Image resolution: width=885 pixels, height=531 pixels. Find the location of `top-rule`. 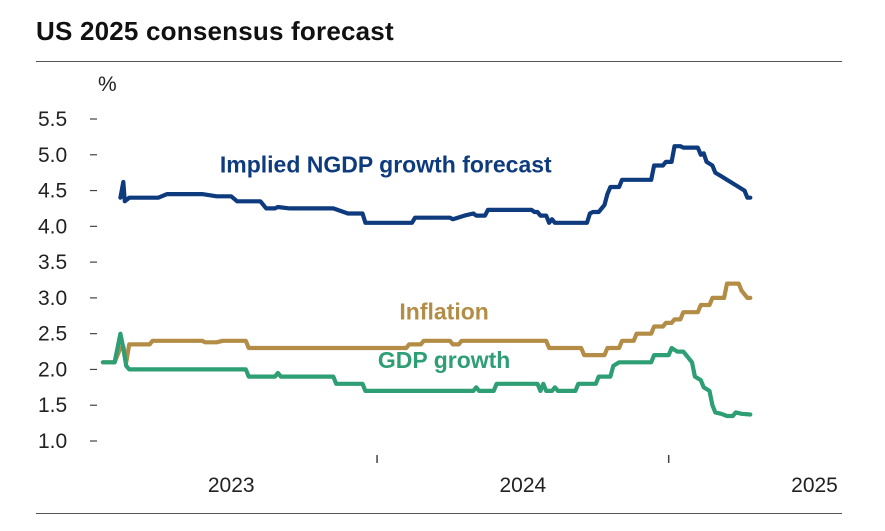

top-rule is located at coordinates (439, 61).